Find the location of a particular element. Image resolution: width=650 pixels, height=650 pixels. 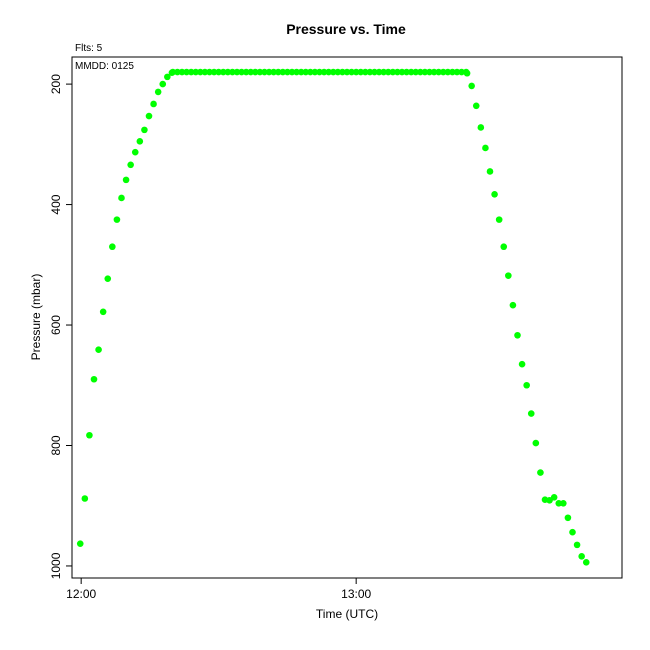

y-axis-label: Pressure (mbar) is located at coordinates (36, 317).